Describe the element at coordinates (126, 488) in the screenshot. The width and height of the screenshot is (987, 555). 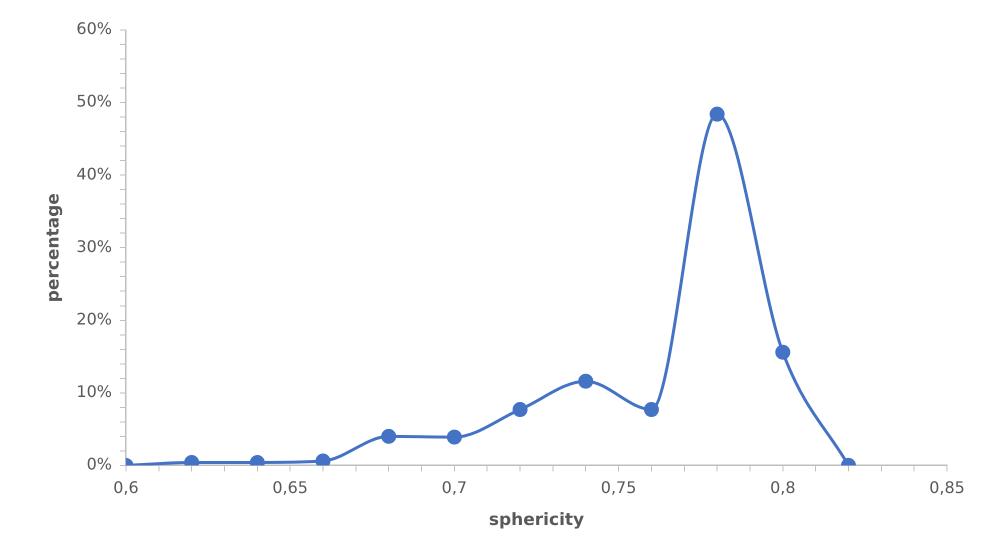
I see `x-tick-label: 0,6` at that location.